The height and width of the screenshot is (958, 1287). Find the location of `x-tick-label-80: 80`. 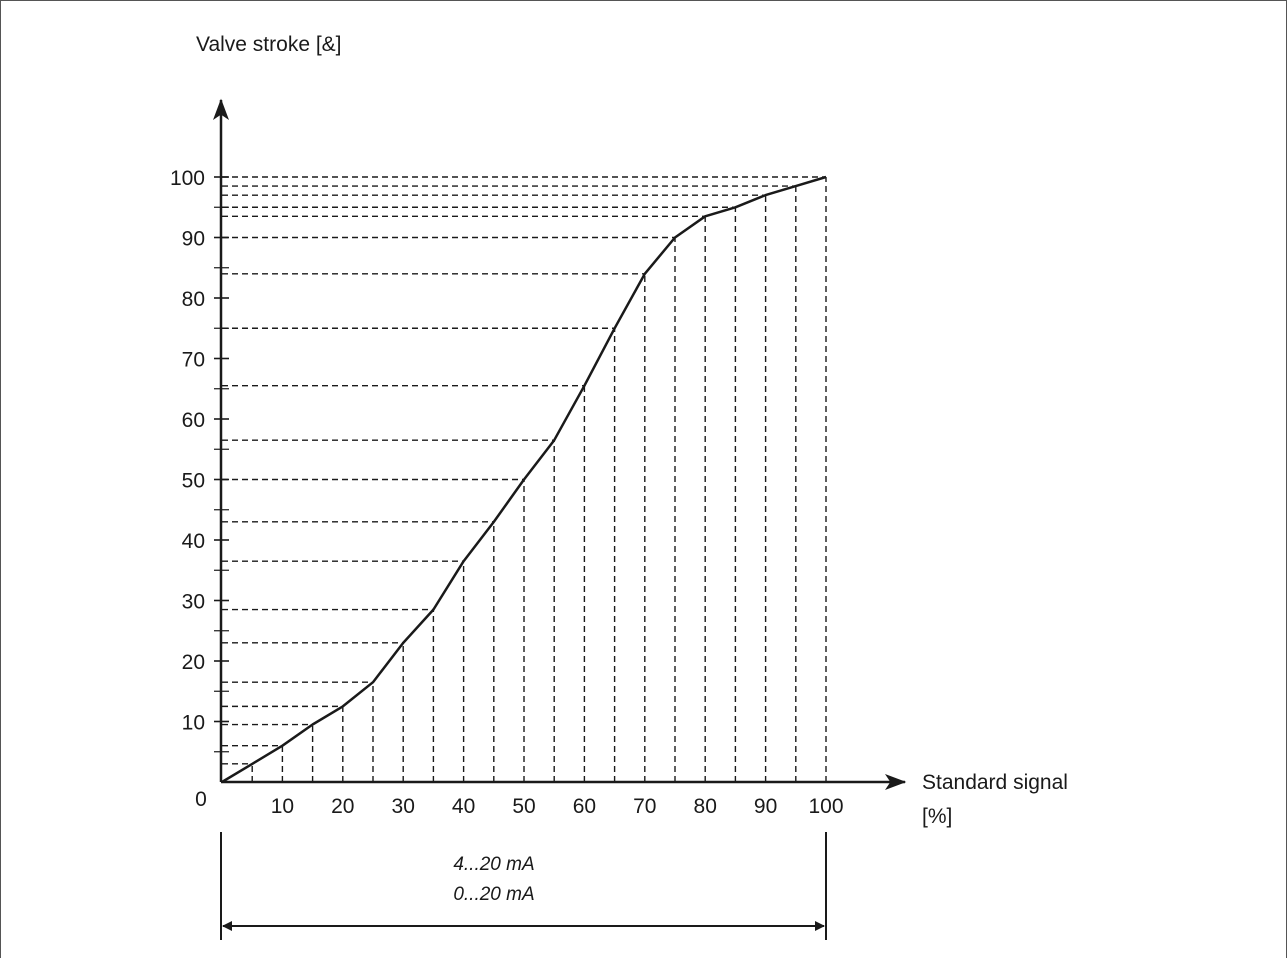

x-tick-label-80: 80 is located at coordinates (705, 806).